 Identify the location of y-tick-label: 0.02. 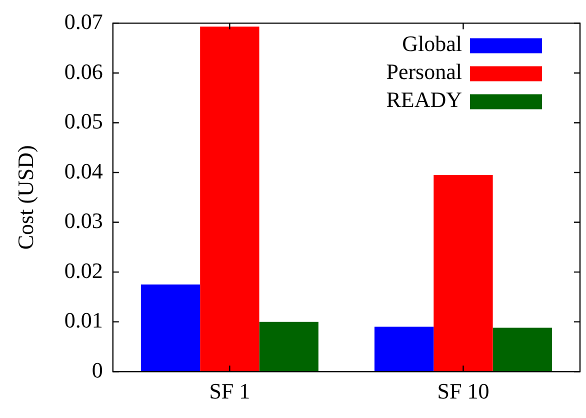
(83, 270).